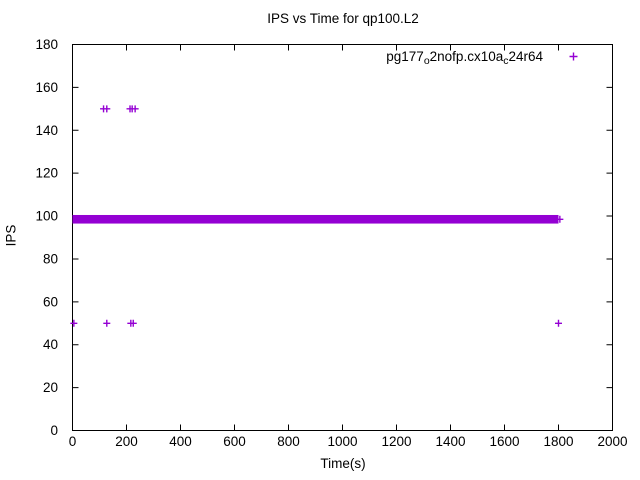 This screenshot has height=480, width=640. Describe the element at coordinates (558, 441) in the screenshot. I see `x-tick-label: 1800` at that location.